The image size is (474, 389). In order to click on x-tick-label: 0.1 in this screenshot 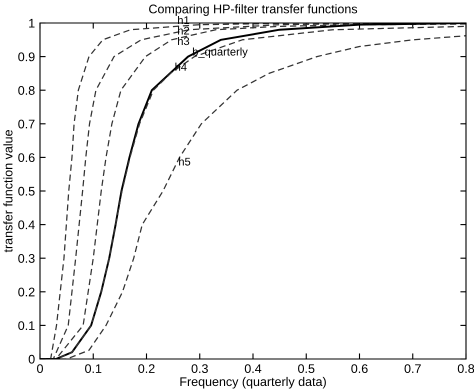, I will do `click(93, 369)`.